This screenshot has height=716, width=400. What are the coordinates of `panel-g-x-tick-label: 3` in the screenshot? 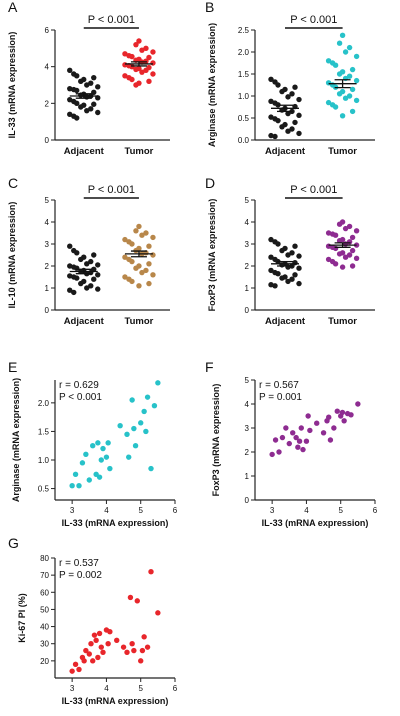 It's located at (72, 688).